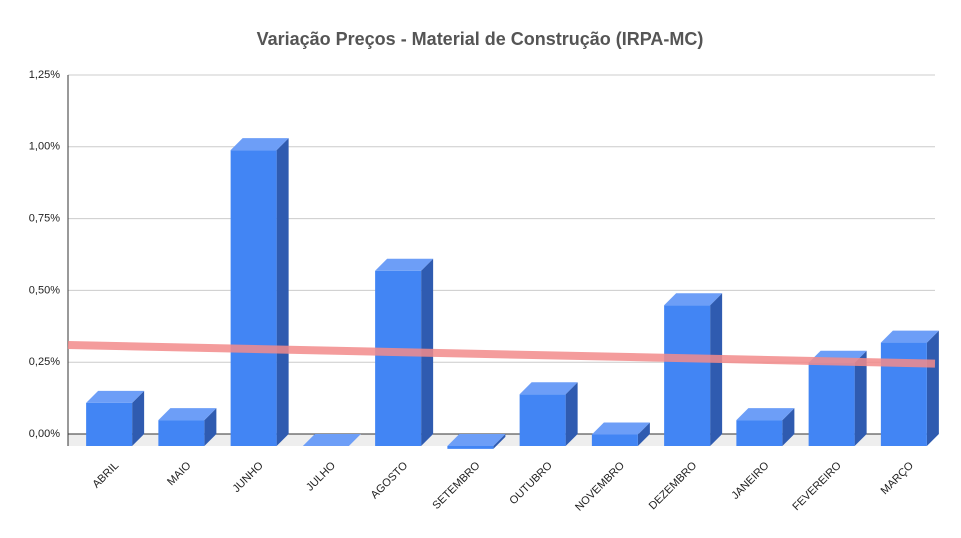 This screenshot has width=961, height=538. What do you see at coordinates (44, 290) in the screenshot?
I see `y-tick-label: 0,50%` at bounding box center [44, 290].